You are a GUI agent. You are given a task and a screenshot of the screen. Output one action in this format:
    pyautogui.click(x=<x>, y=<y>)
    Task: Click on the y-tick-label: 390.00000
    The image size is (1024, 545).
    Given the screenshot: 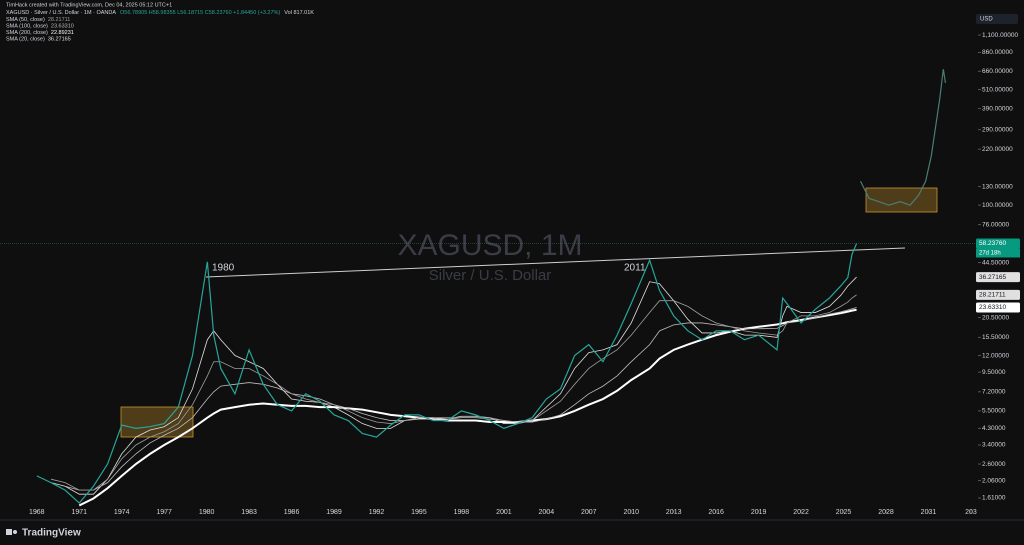 What is the action you would take?
    pyautogui.click(x=997, y=108)
    